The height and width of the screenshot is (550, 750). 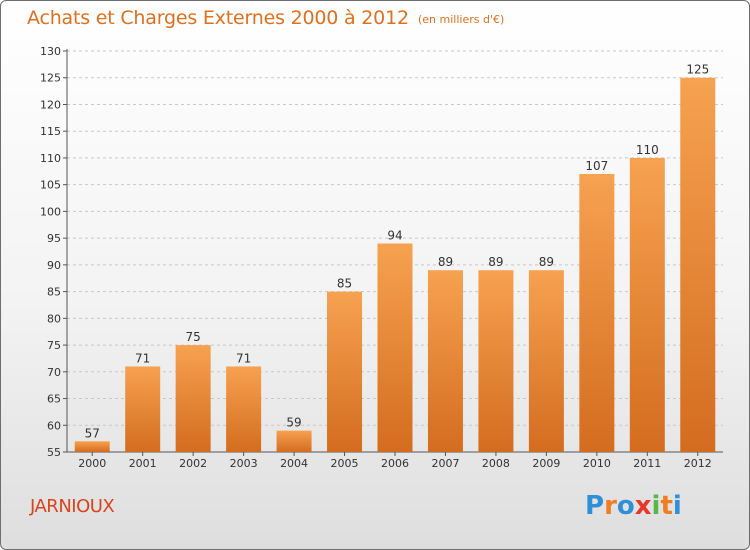 I want to click on y-tick-label: 105, so click(x=50, y=185).